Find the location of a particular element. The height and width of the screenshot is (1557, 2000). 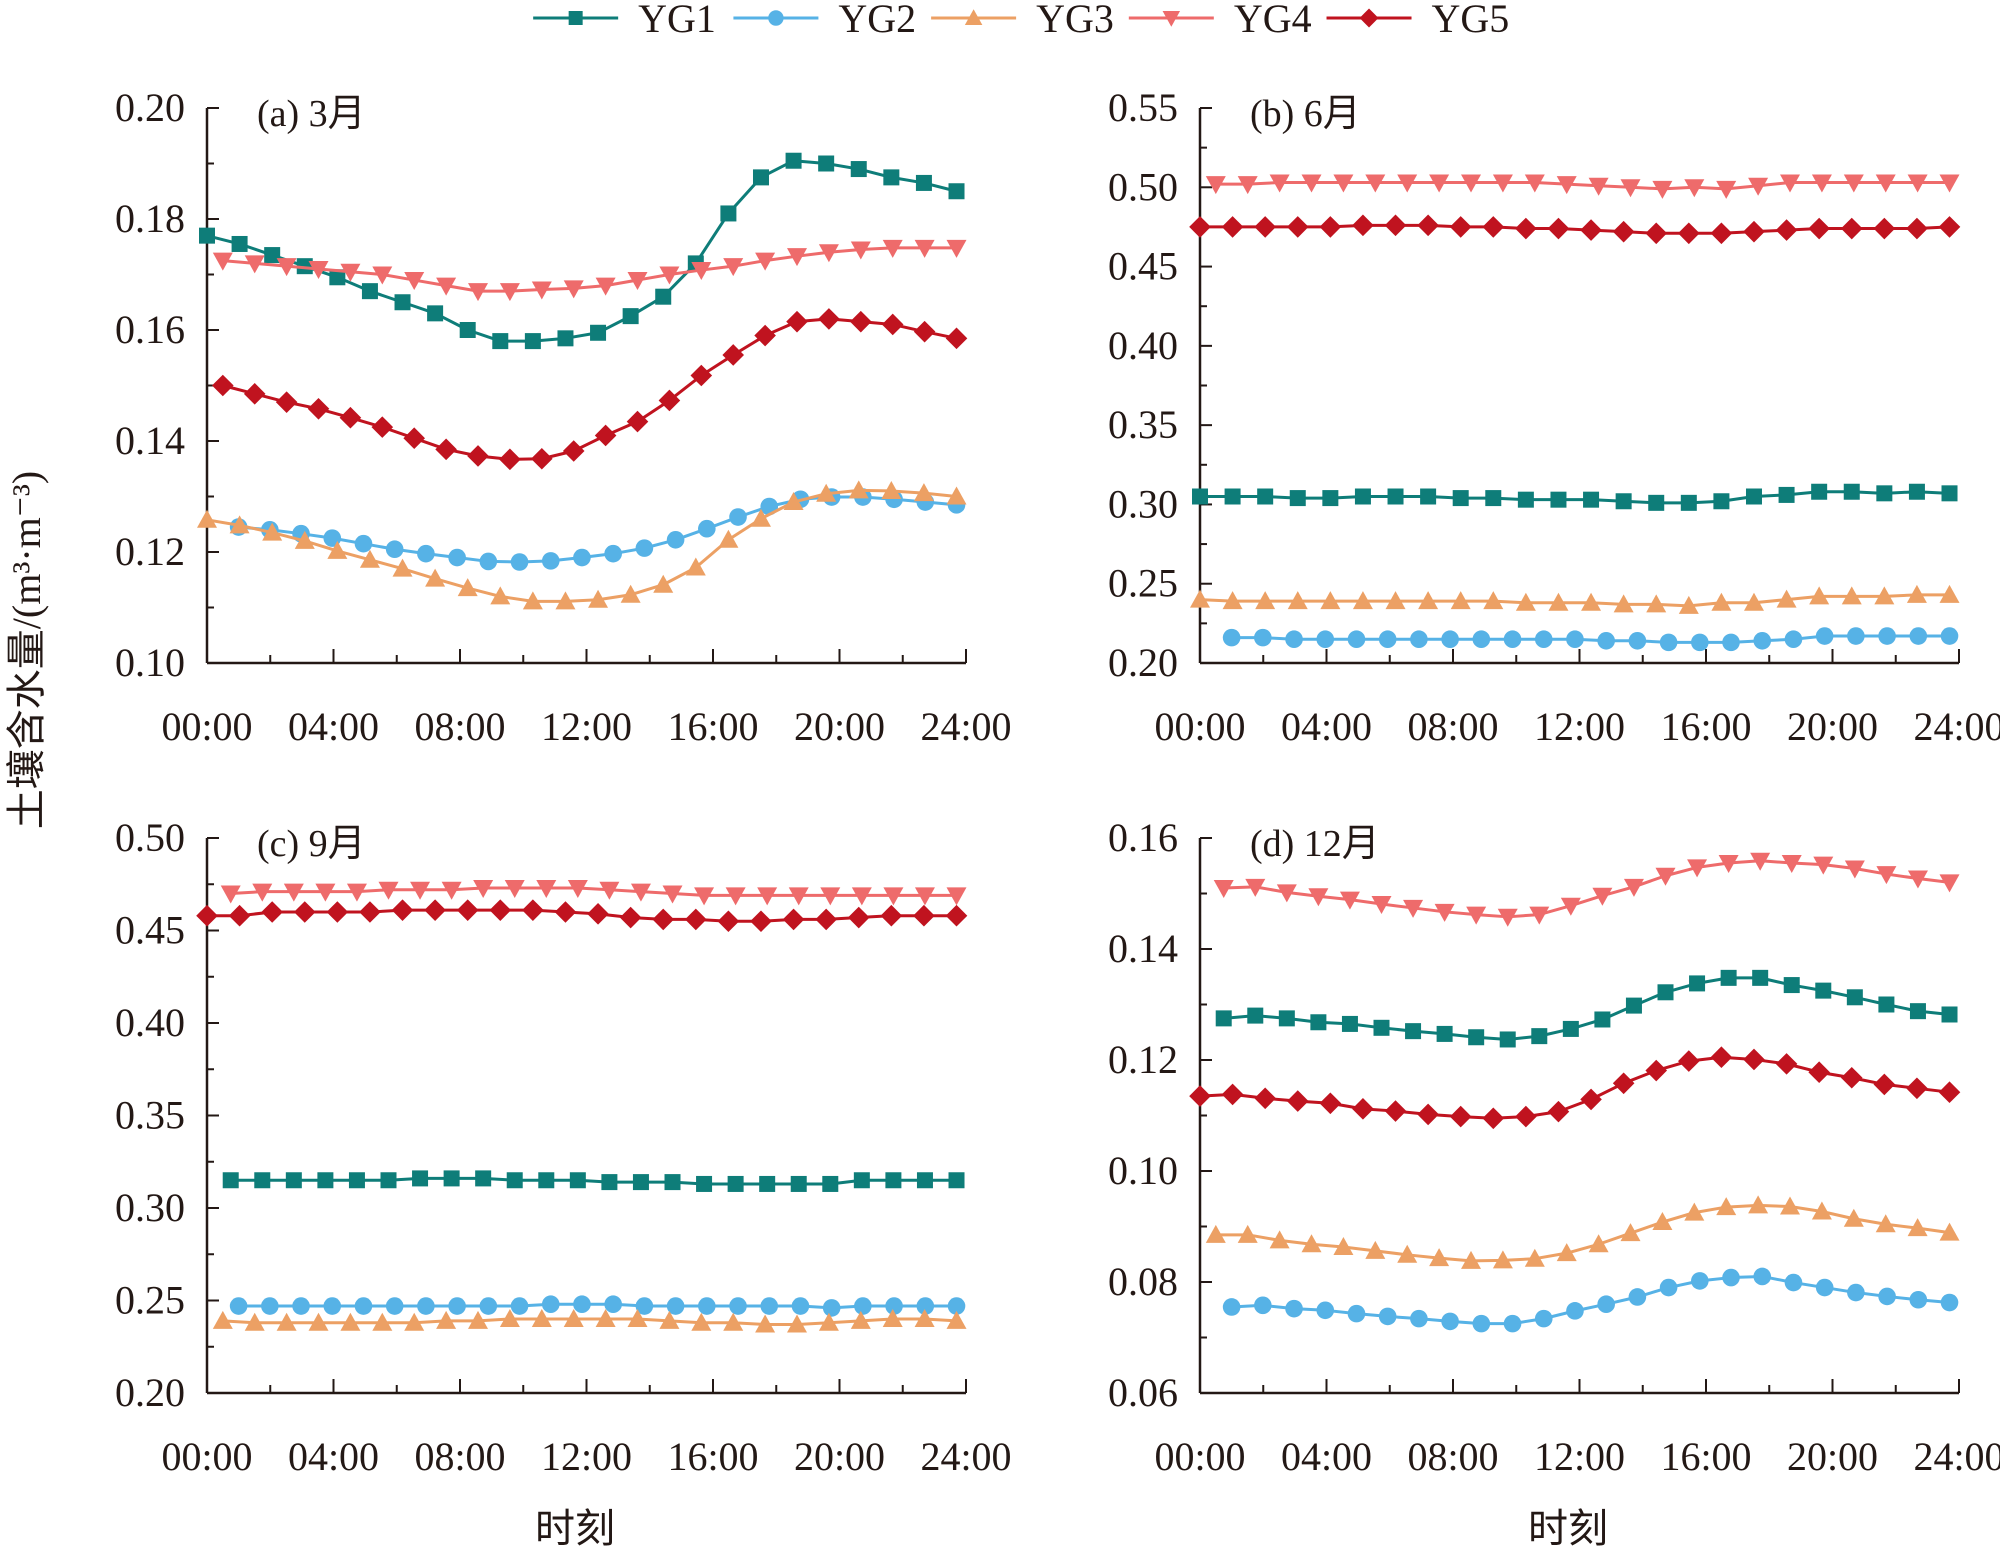

series-line is located at coordinates (582, 915).